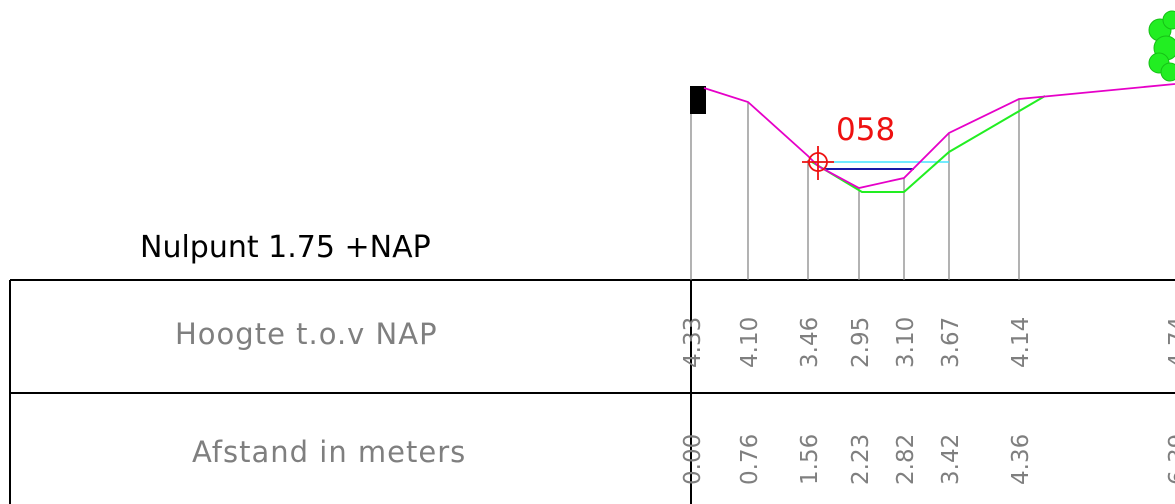 The height and width of the screenshot is (504, 1175). I want to click on height-value: 4.74, so click(1170, 342).